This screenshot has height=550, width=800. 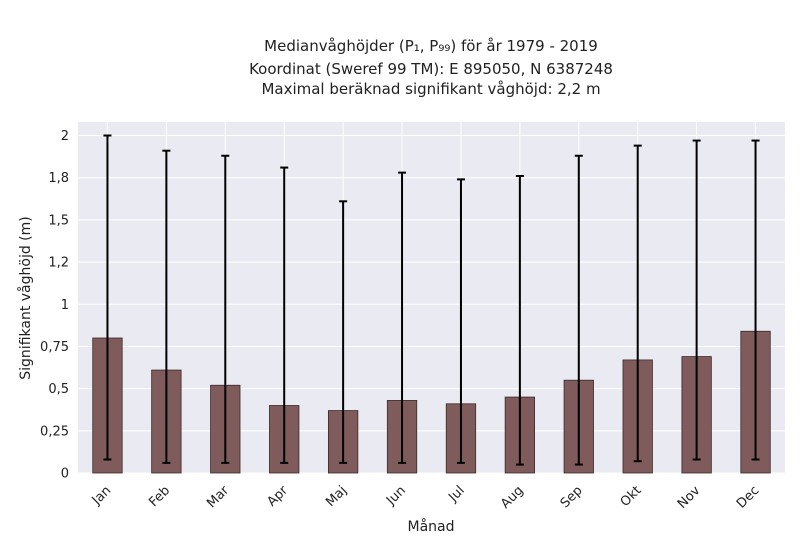 What do you see at coordinates (58, 220) in the screenshot?
I see `y-tick-label: 1,5` at bounding box center [58, 220].